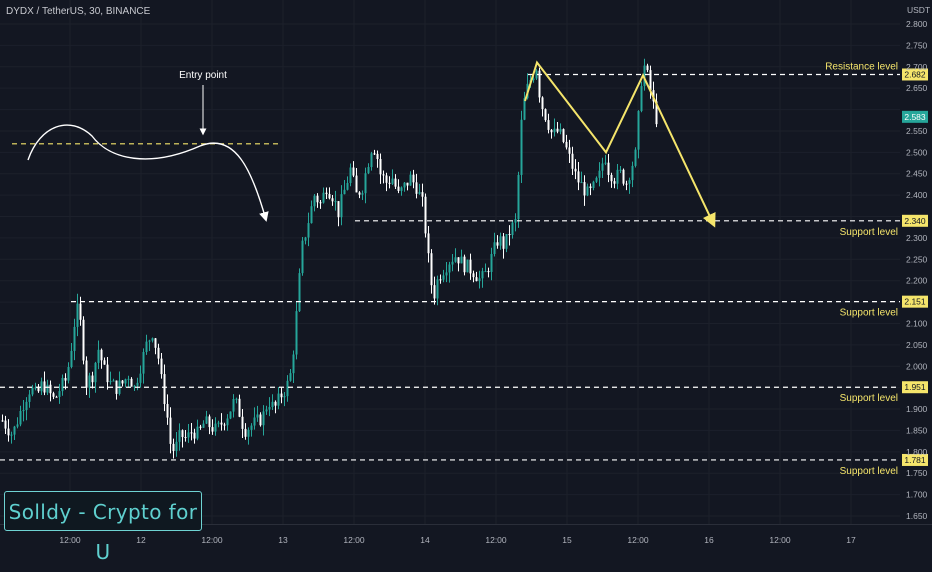 The width and height of the screenshot is (932, 572). Describe the element at coordinates (917, 67) in the screenshot. I see `price-tick-label: 2.700` at that location.